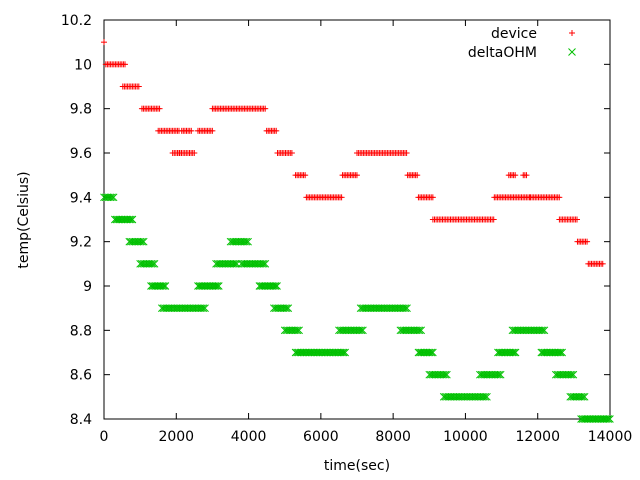 This screenshot has height=480, width=640. I want to click on y-tick-label: 8.8, so click(81, 331).